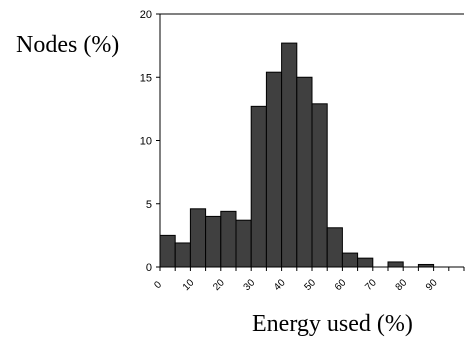 This screenshot has height=344, width=465. What do you see at coordinates (341, 285) in the screenshot?
I see `x-tick-label: 60` at bounding box center [341, 285].